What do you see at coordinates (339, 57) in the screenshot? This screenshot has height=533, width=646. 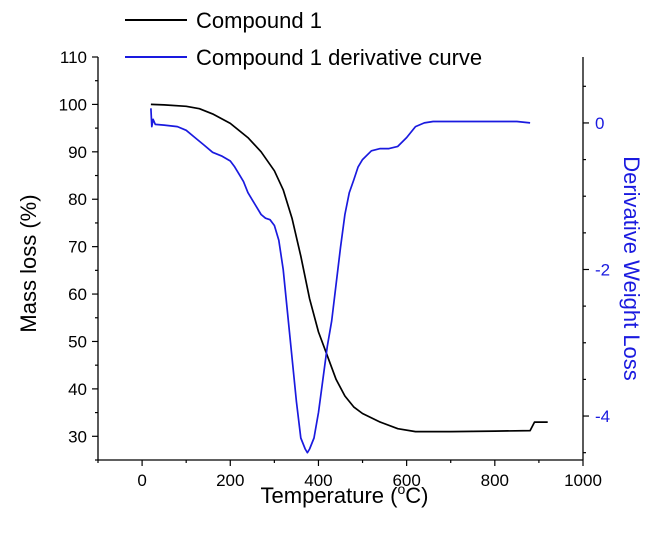 I see `legend-label: Compound 1 derivative curve` at bounding box center [339, 57].